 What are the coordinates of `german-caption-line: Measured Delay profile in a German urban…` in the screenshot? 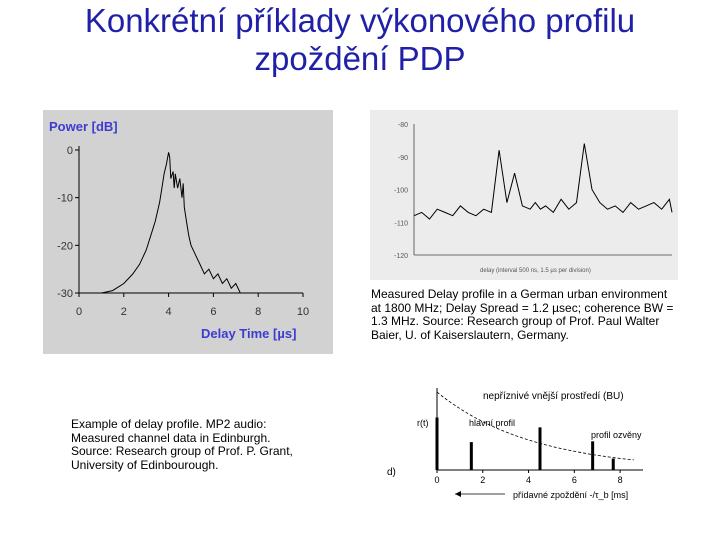 It's located at (519, 294).